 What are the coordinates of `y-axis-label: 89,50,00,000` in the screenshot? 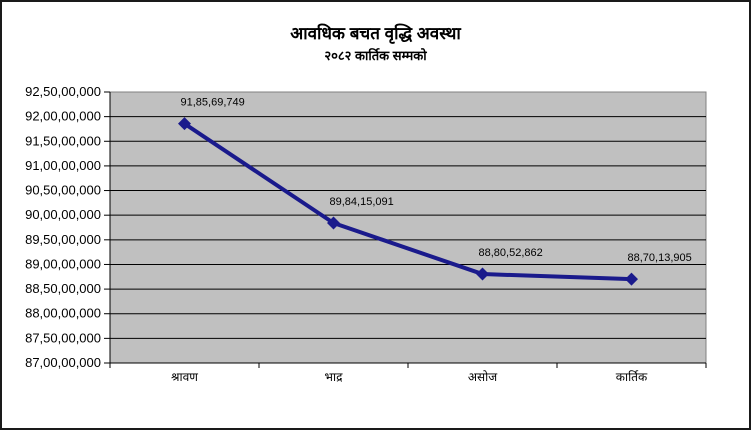 It's located at (63, 239).